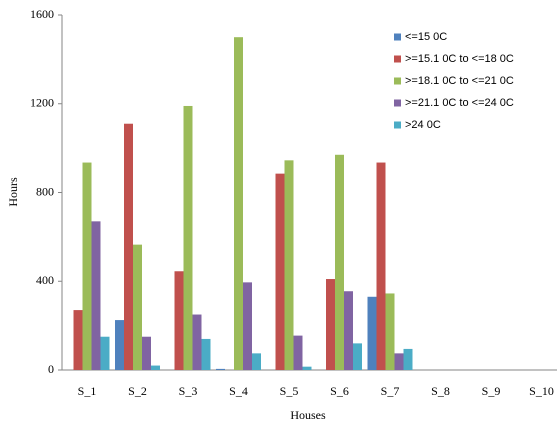 Image resolution: width=557 pixels, height=427 pixels. What do you see at coordinates (13, 192) in the screenshot?
I see `y-axis-title: Hours` at bounding box center [13, 192].